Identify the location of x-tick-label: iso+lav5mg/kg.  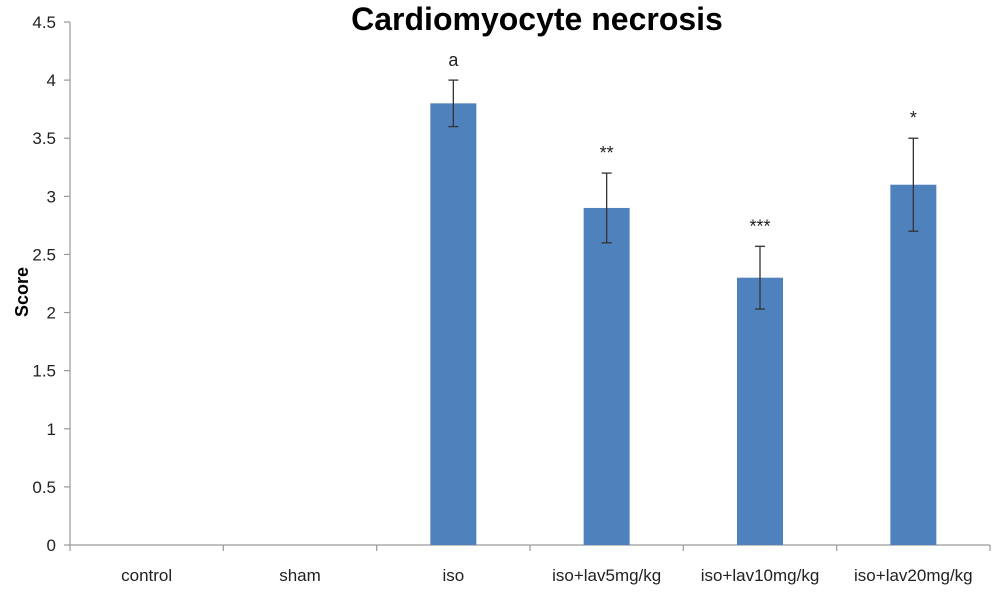
(606, 575).